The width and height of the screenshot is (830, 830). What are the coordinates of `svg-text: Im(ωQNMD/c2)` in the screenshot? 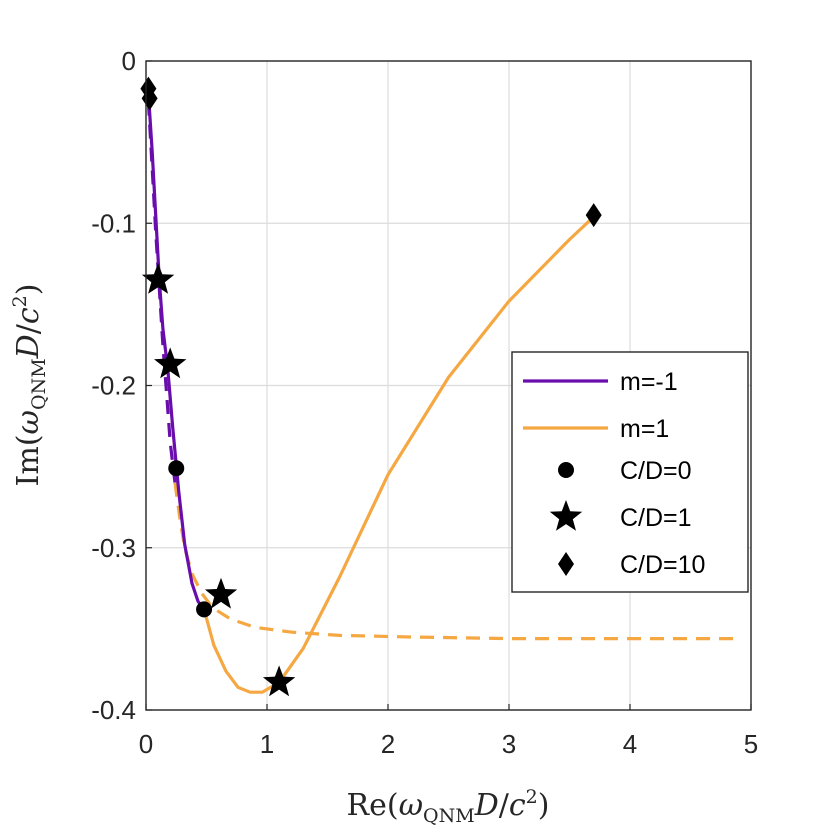 It's located at (29, 385).